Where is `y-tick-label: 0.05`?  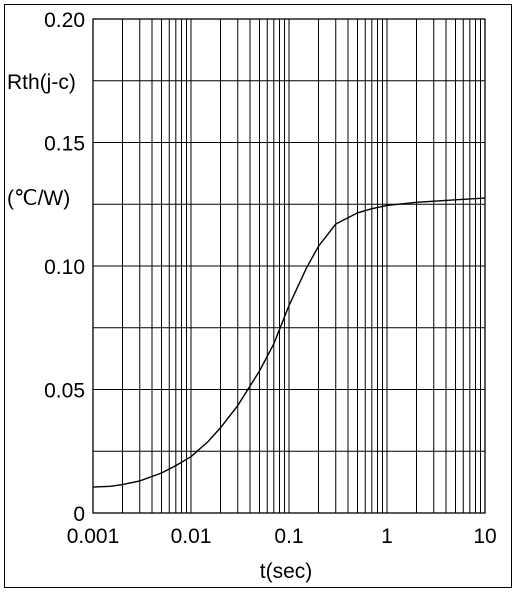
y-tick-label: 0.05 is located at coordinates (64, 391).